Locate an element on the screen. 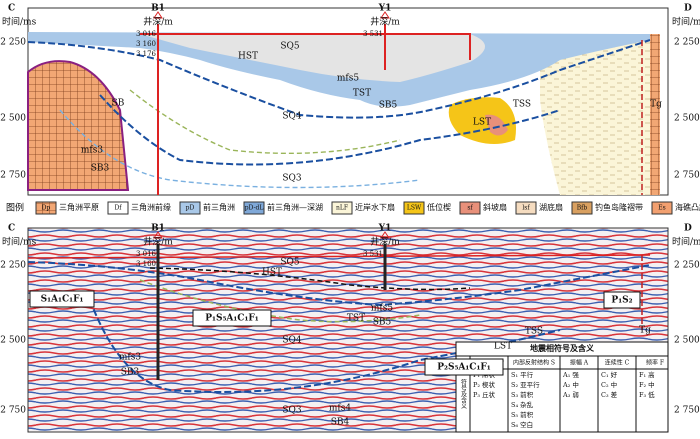  table-title: 地震相符号及含义 is located at coordinates (562, 348).